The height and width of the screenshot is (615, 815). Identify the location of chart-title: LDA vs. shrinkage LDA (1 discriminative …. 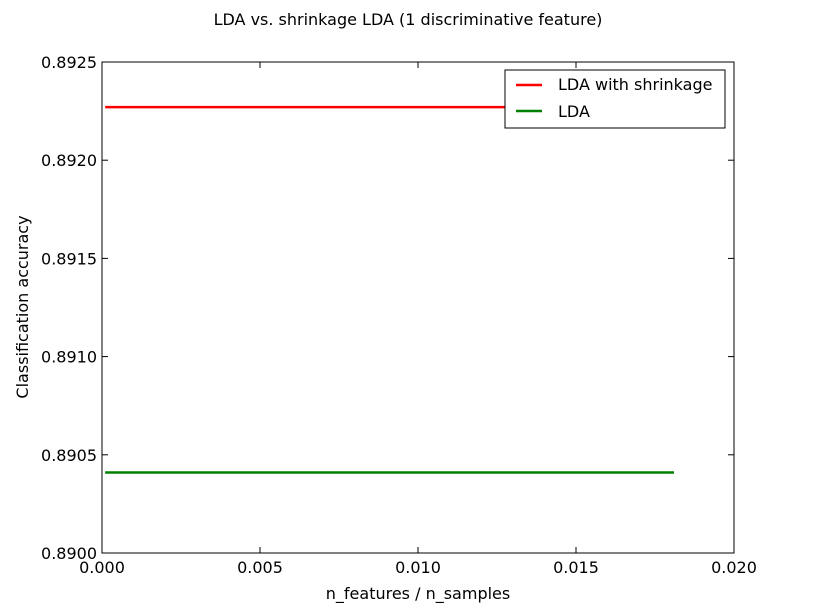
(408, 19).